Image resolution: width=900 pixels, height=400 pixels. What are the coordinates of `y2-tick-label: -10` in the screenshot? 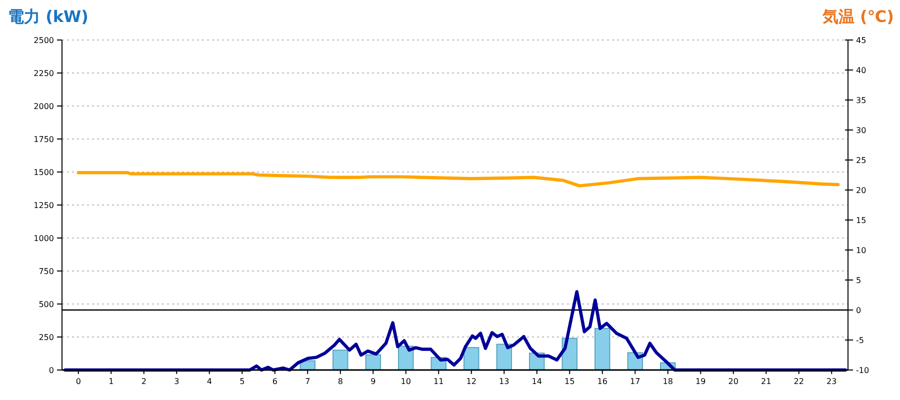 It's located at (863, 370).